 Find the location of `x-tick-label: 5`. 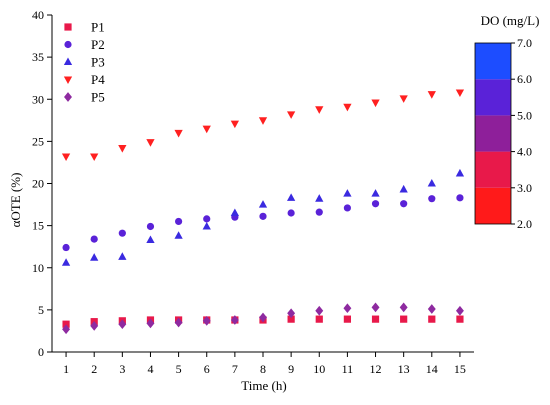

x-tick-label: 5 is located at coordinates (179, 369).